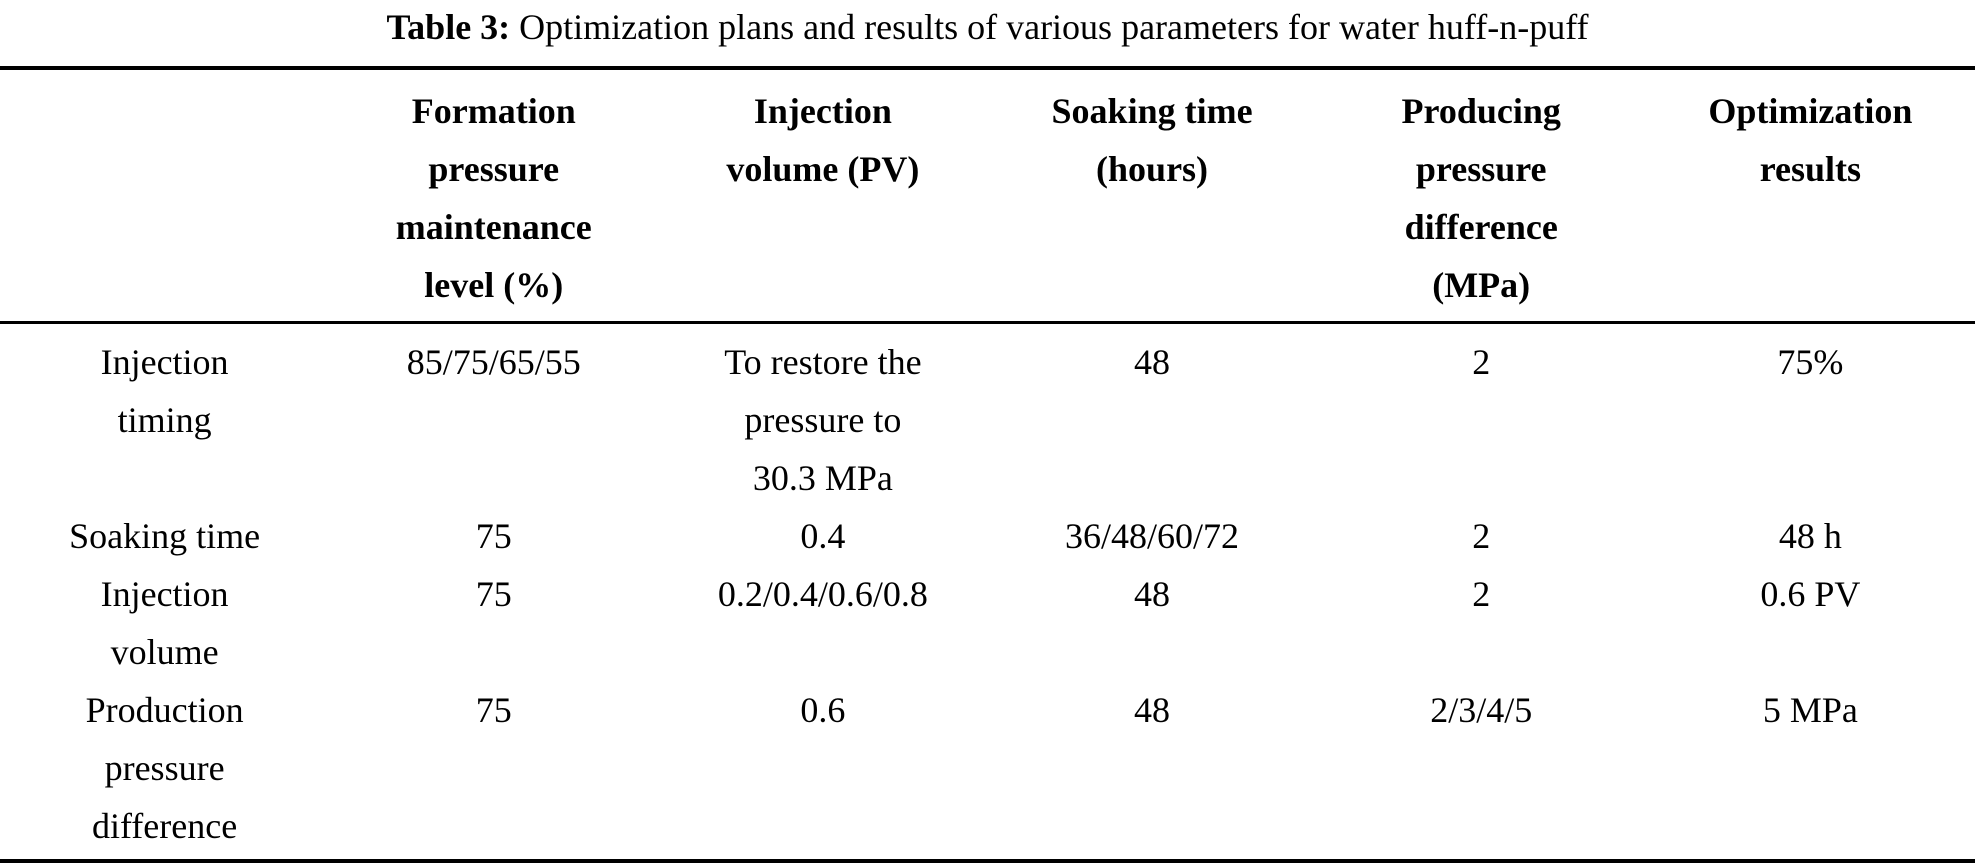 The image size is (1975, 863). What do you see at coordinates (823, 140) in the screenshot?
I see `column-header-injection-volume: Injection volume (PV)` at bounding box center [823, 140].